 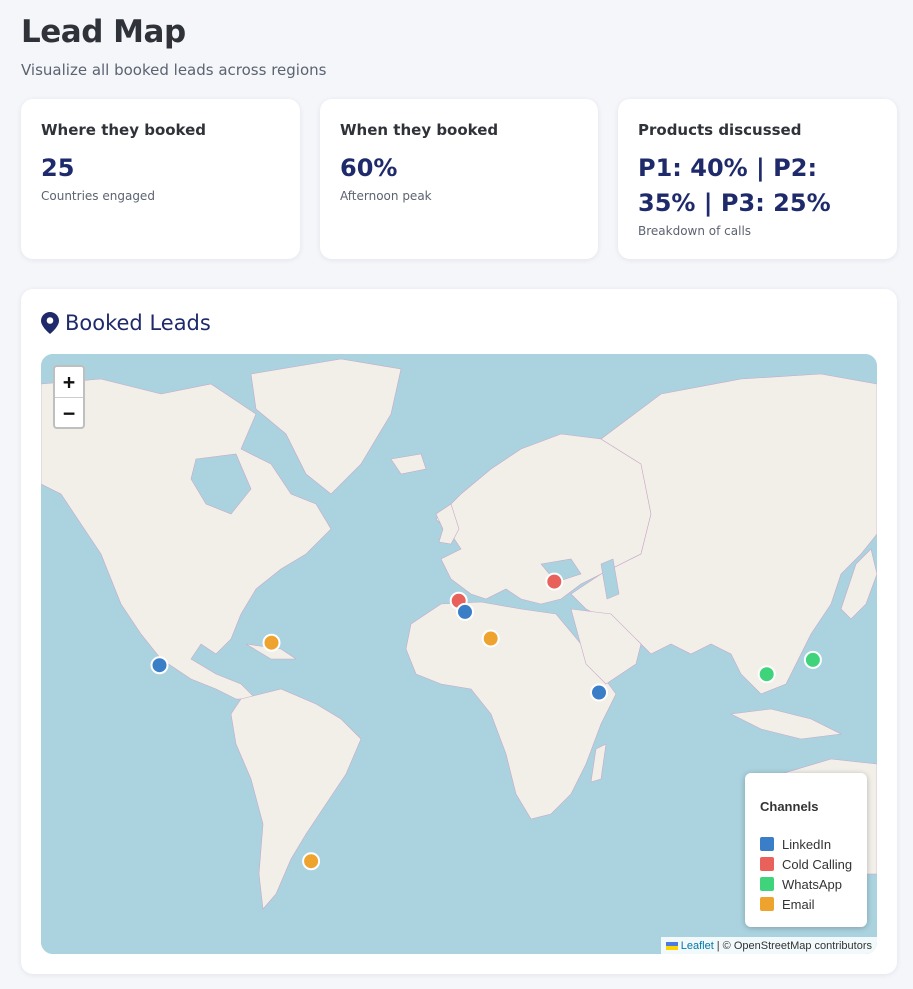 What do you see at coordinates (606, 646) in the screenshot?
I see `land-arabia` at bounding box center [606, 646].